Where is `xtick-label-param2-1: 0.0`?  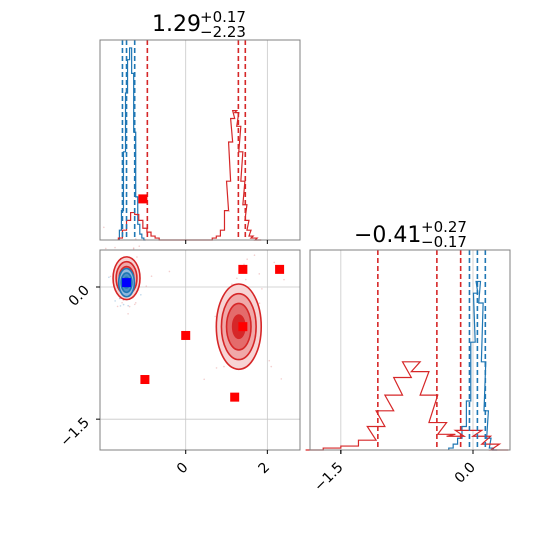
xtick-label-param2-1: 0.0 is located at coordinates (465, 473).